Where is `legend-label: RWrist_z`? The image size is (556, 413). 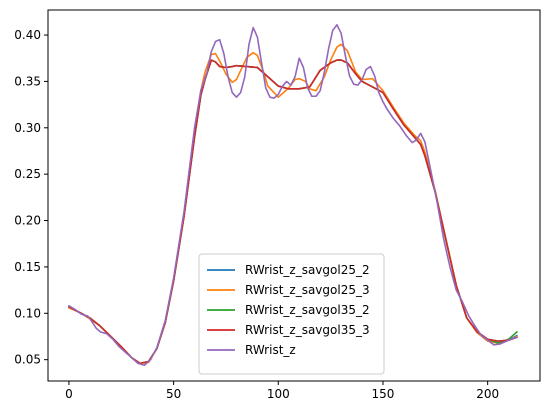
legend-label: RWrist_z is located at coordinates (270, 350).